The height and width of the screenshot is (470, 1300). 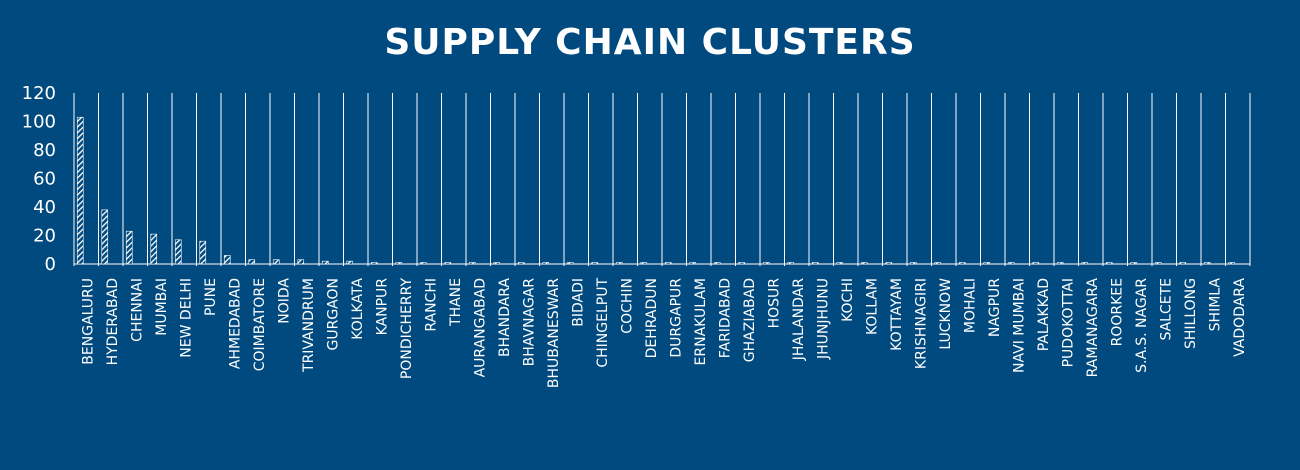 What do you see at coordinates (1183, 263) in the screenshot?
I see `bar-shillong` at bounding box center [1183, 263].